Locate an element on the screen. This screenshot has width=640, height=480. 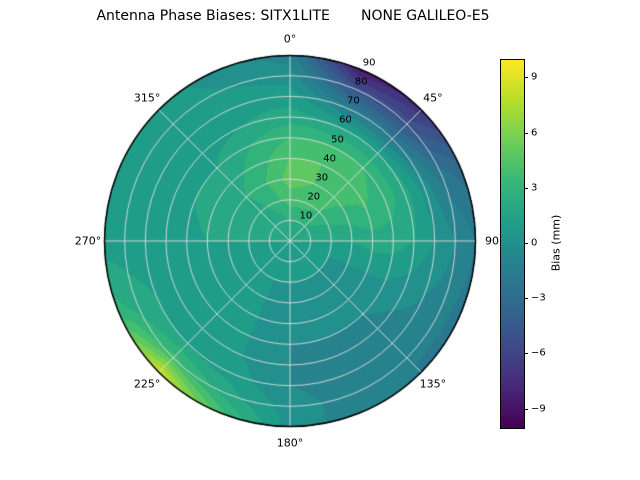
radial-label-70: 70 is located at coordinates (353, 101).